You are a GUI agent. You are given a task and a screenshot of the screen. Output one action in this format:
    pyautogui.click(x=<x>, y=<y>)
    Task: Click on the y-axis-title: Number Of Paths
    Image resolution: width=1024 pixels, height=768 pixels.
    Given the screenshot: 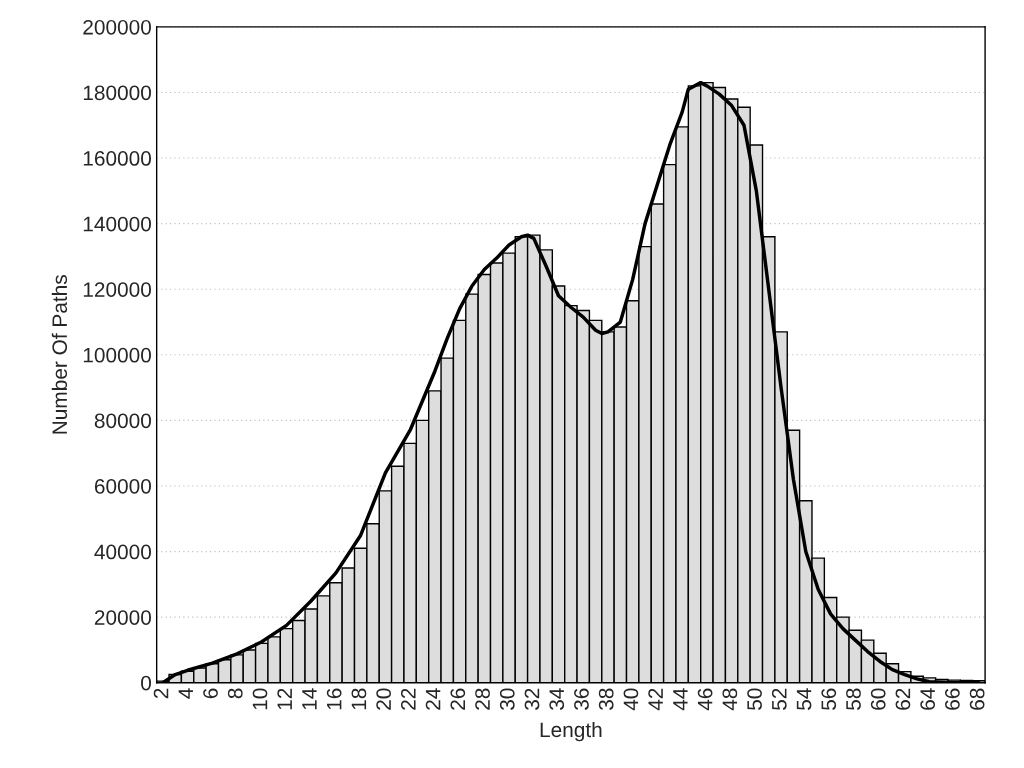 What is the action you would take?
    pyautogui.click(x=59, y=354)
    